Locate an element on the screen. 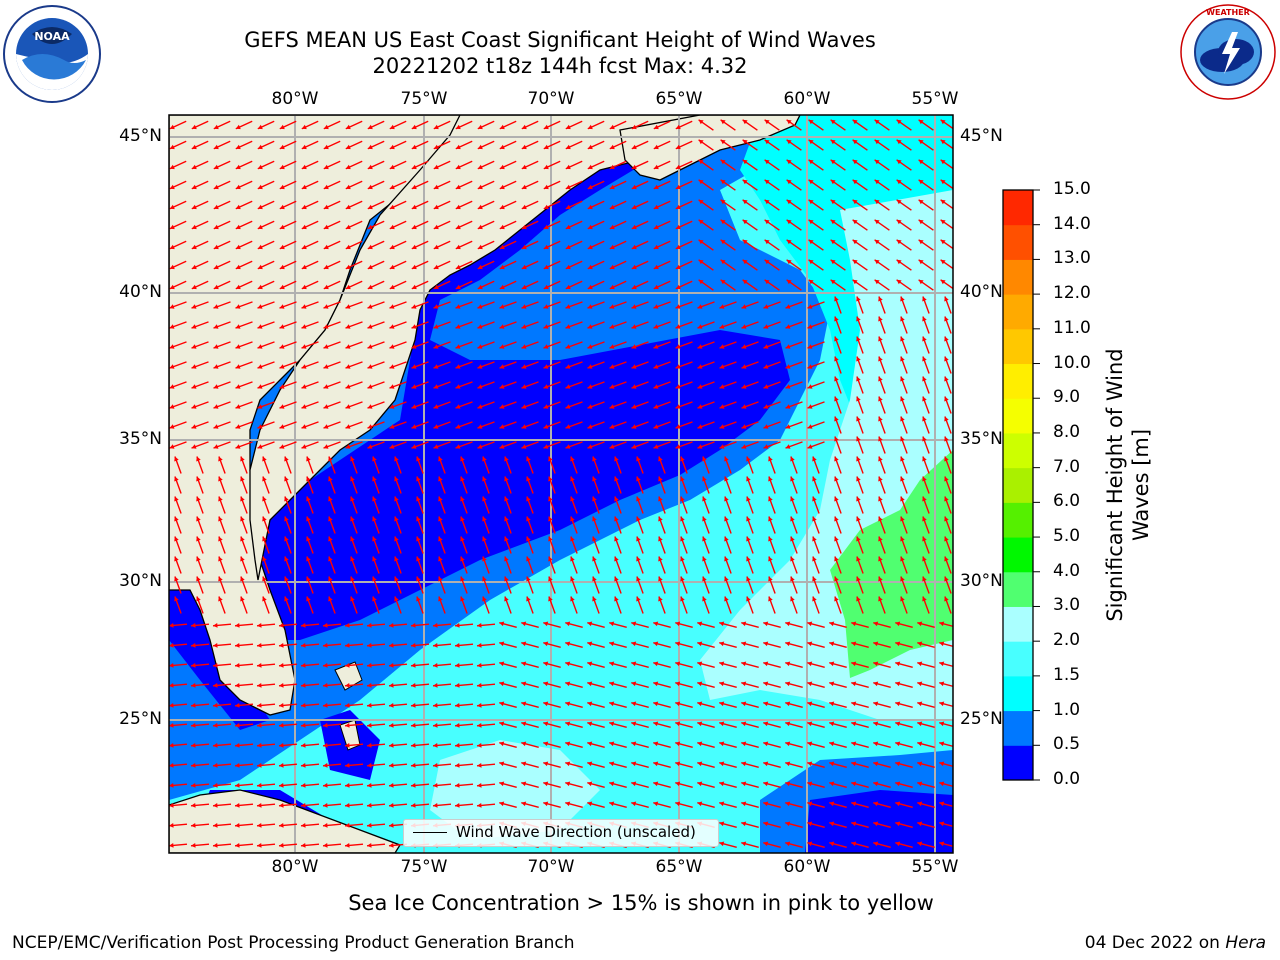  lat-label-right: 35°N is located at coordinates (981, 439).